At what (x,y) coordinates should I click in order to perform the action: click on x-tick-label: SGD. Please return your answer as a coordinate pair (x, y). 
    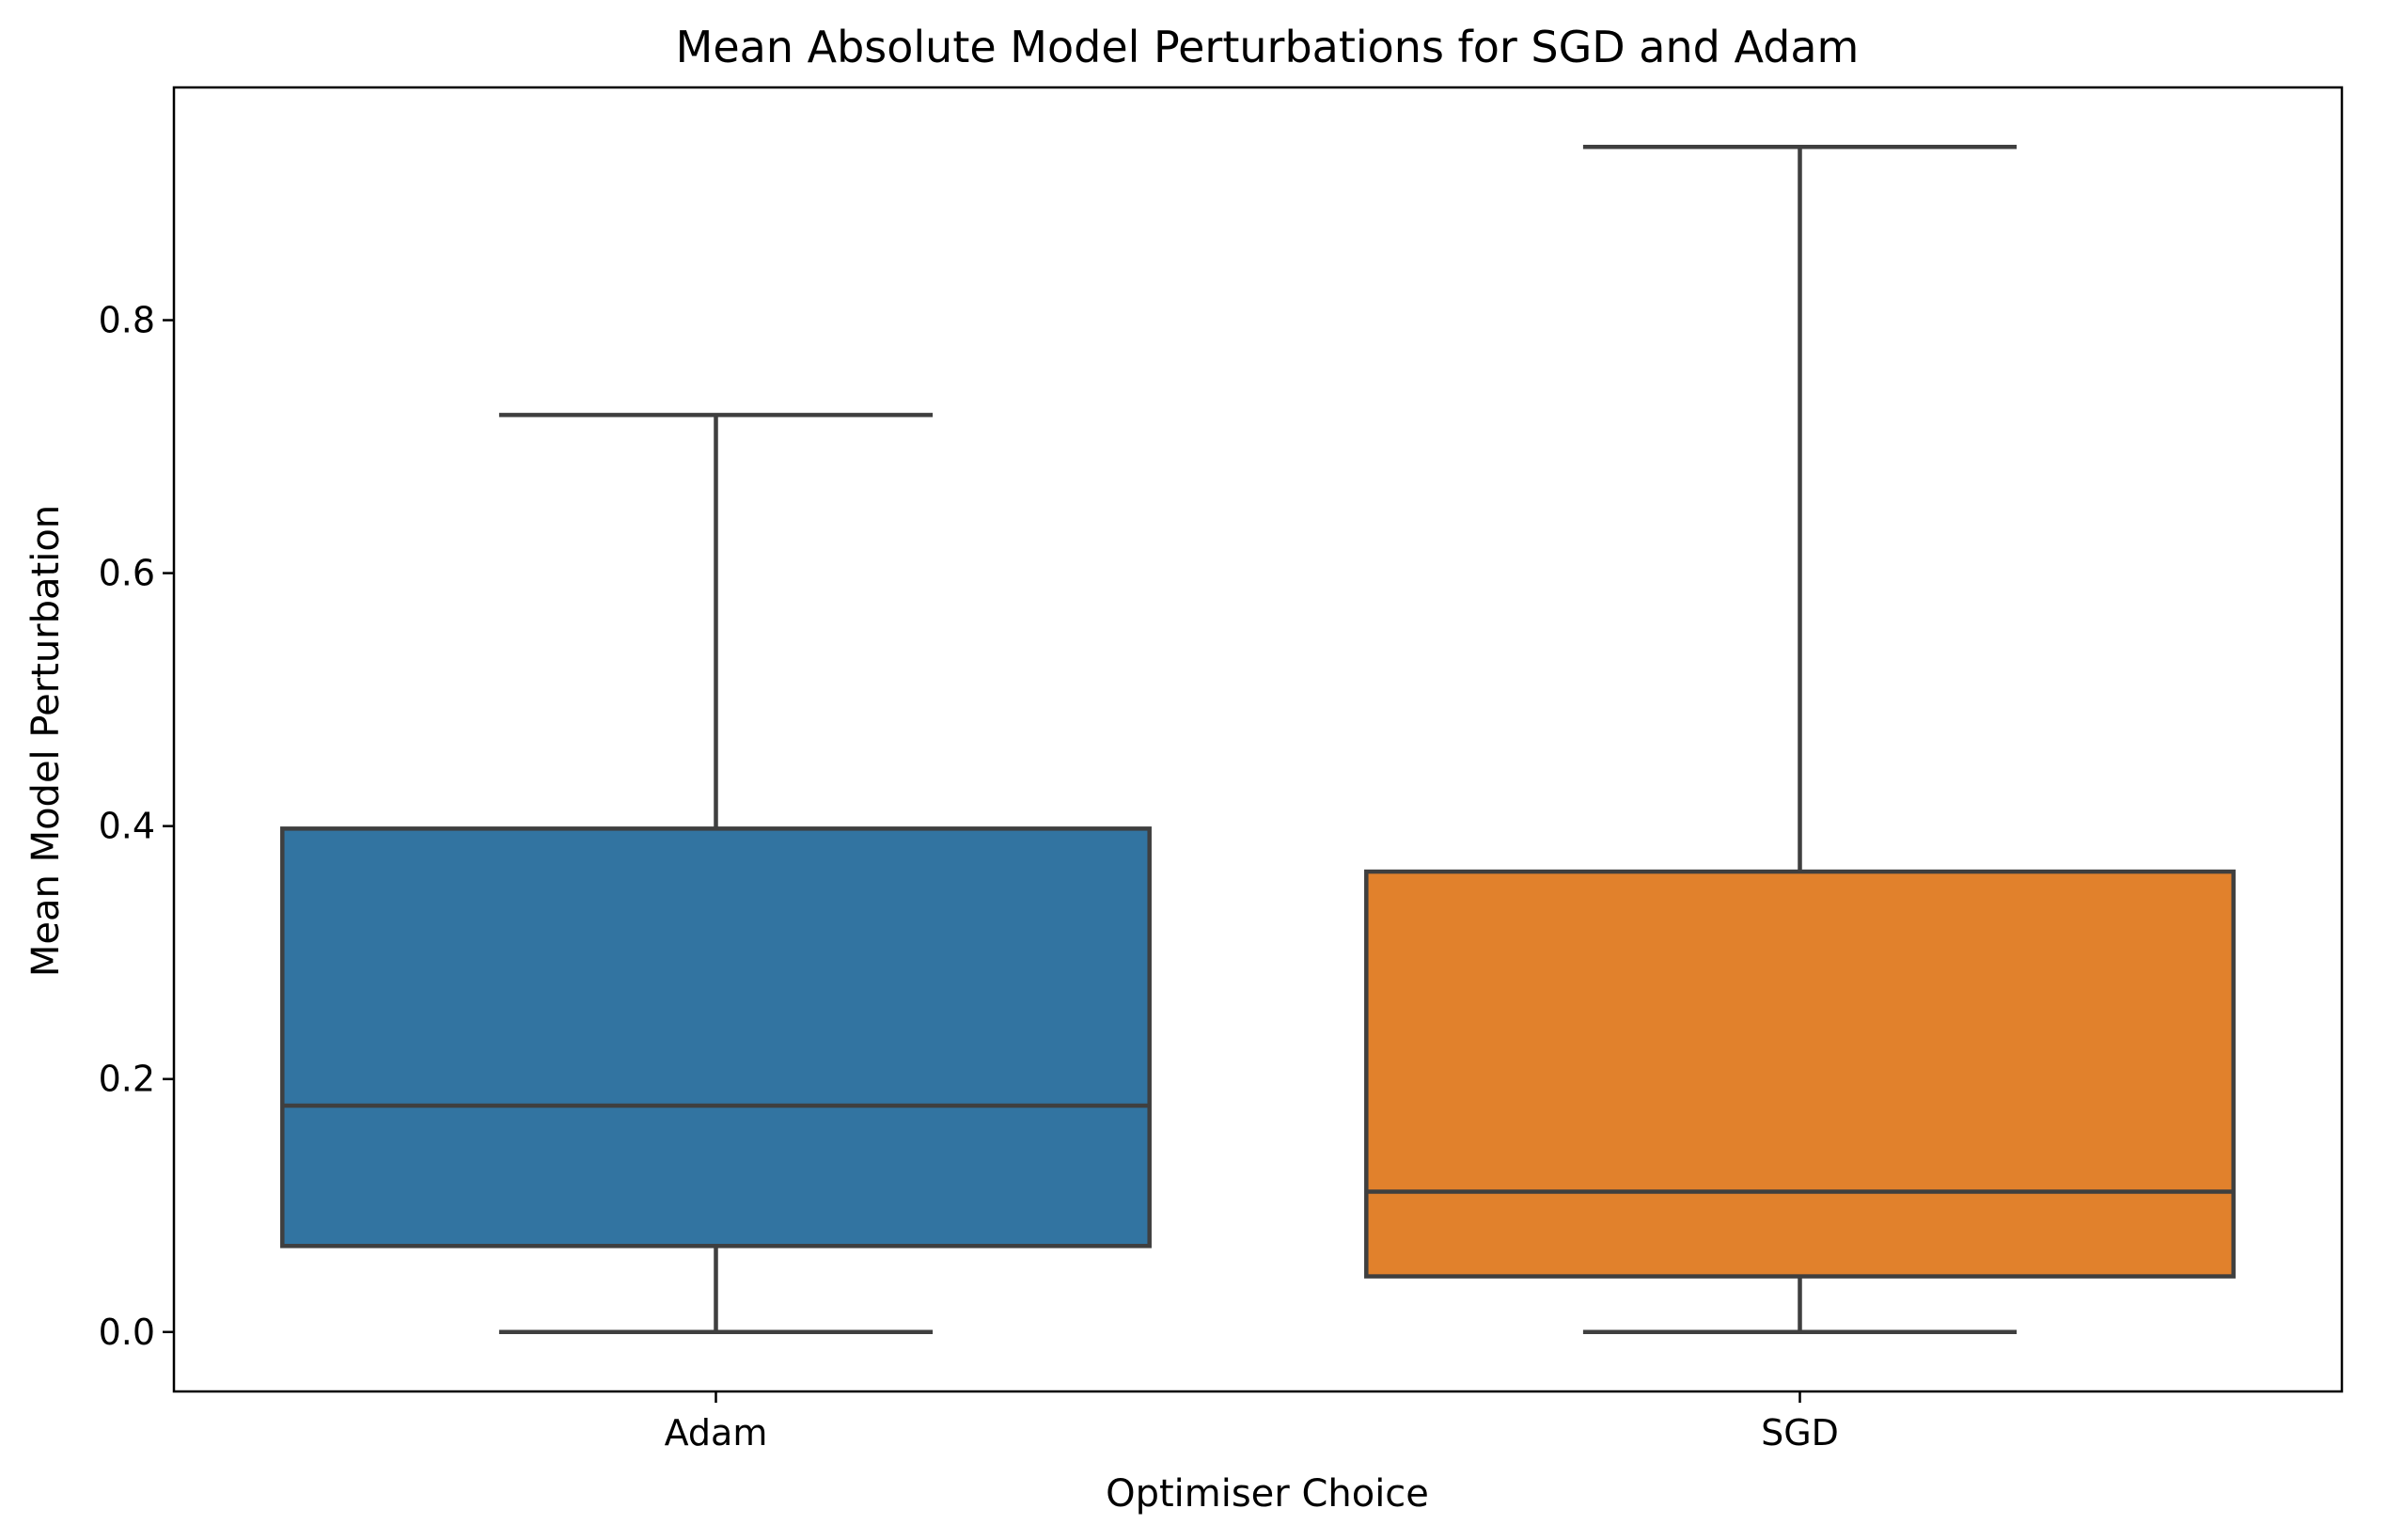
    Looking at the image, I should click on (1800, 1433).